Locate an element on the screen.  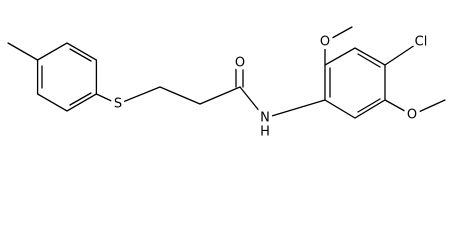
atom-label: N is located at coordinates (265, 118).